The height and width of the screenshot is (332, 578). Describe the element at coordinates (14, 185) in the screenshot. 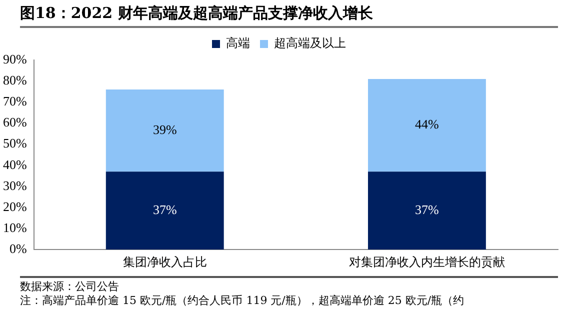

I see `y-tick-label: 30%` at that location.